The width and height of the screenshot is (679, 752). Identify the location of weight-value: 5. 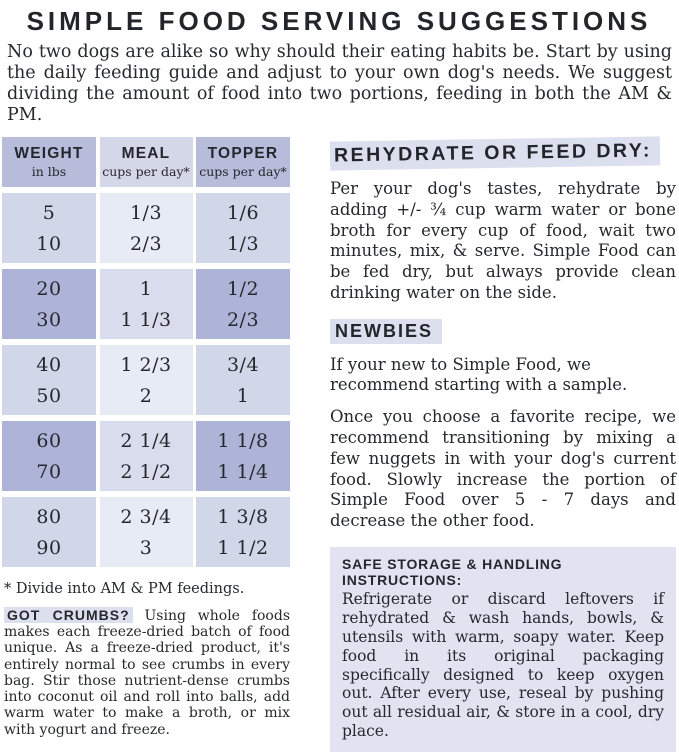
(49, 212).